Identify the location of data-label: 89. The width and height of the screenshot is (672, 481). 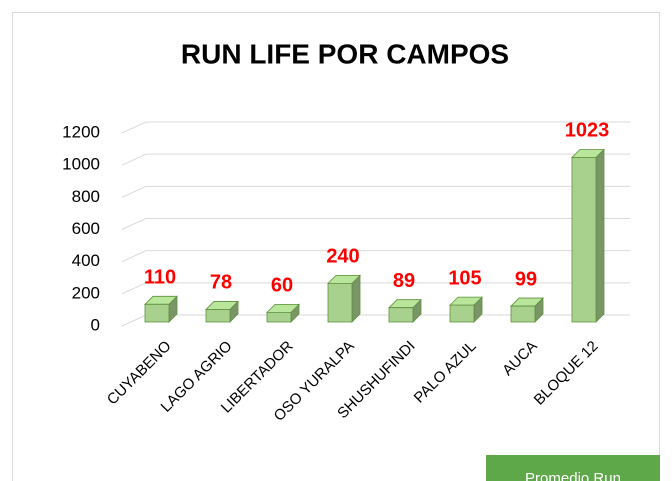
(404, 281).